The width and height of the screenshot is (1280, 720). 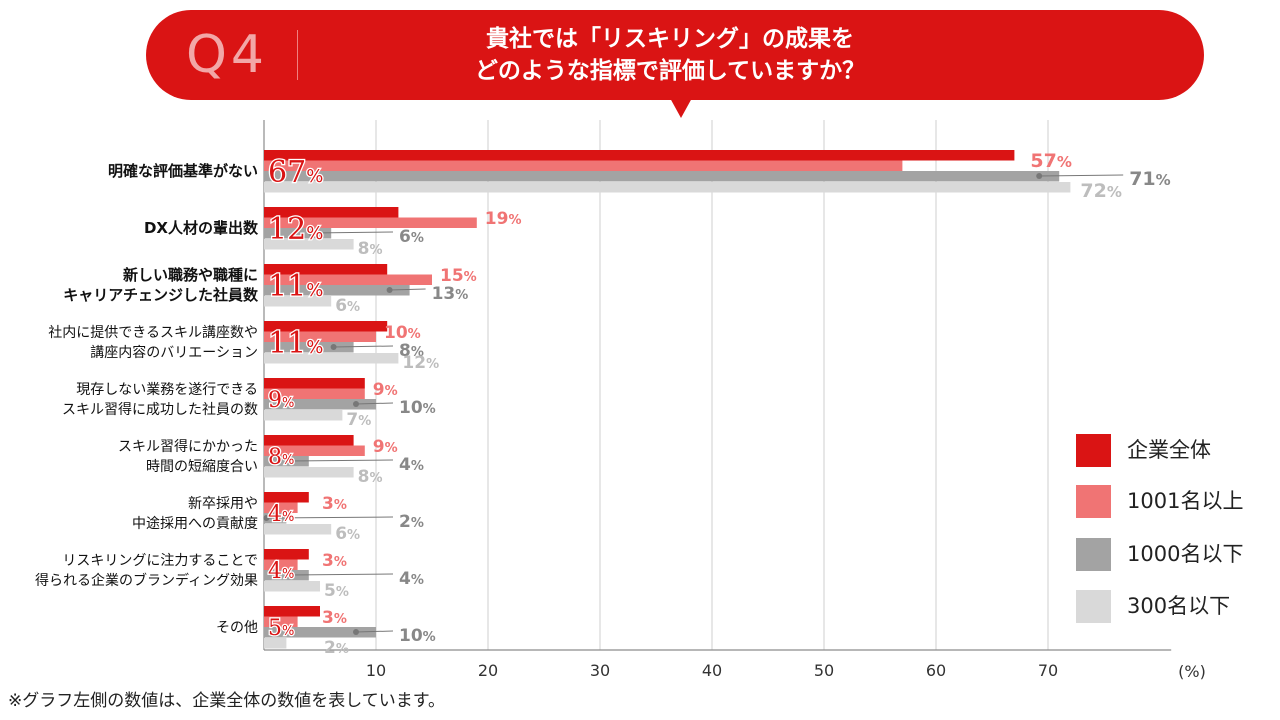 I want to click on category-label: 中途採用への貢献度, so click(x=195, y=523).